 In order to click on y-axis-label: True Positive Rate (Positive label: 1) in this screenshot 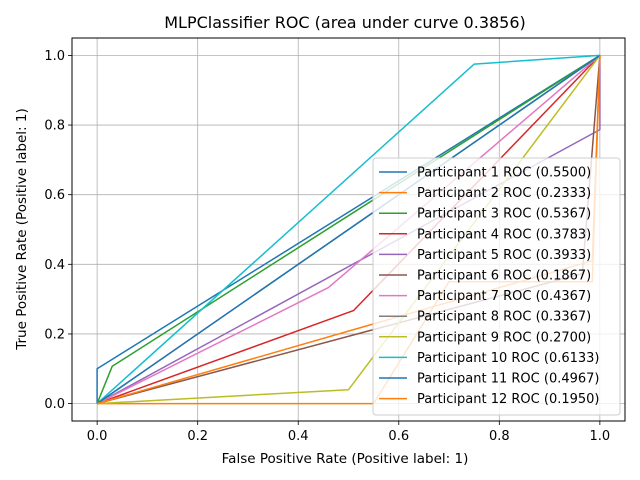, I will do `click(22, 229)`.